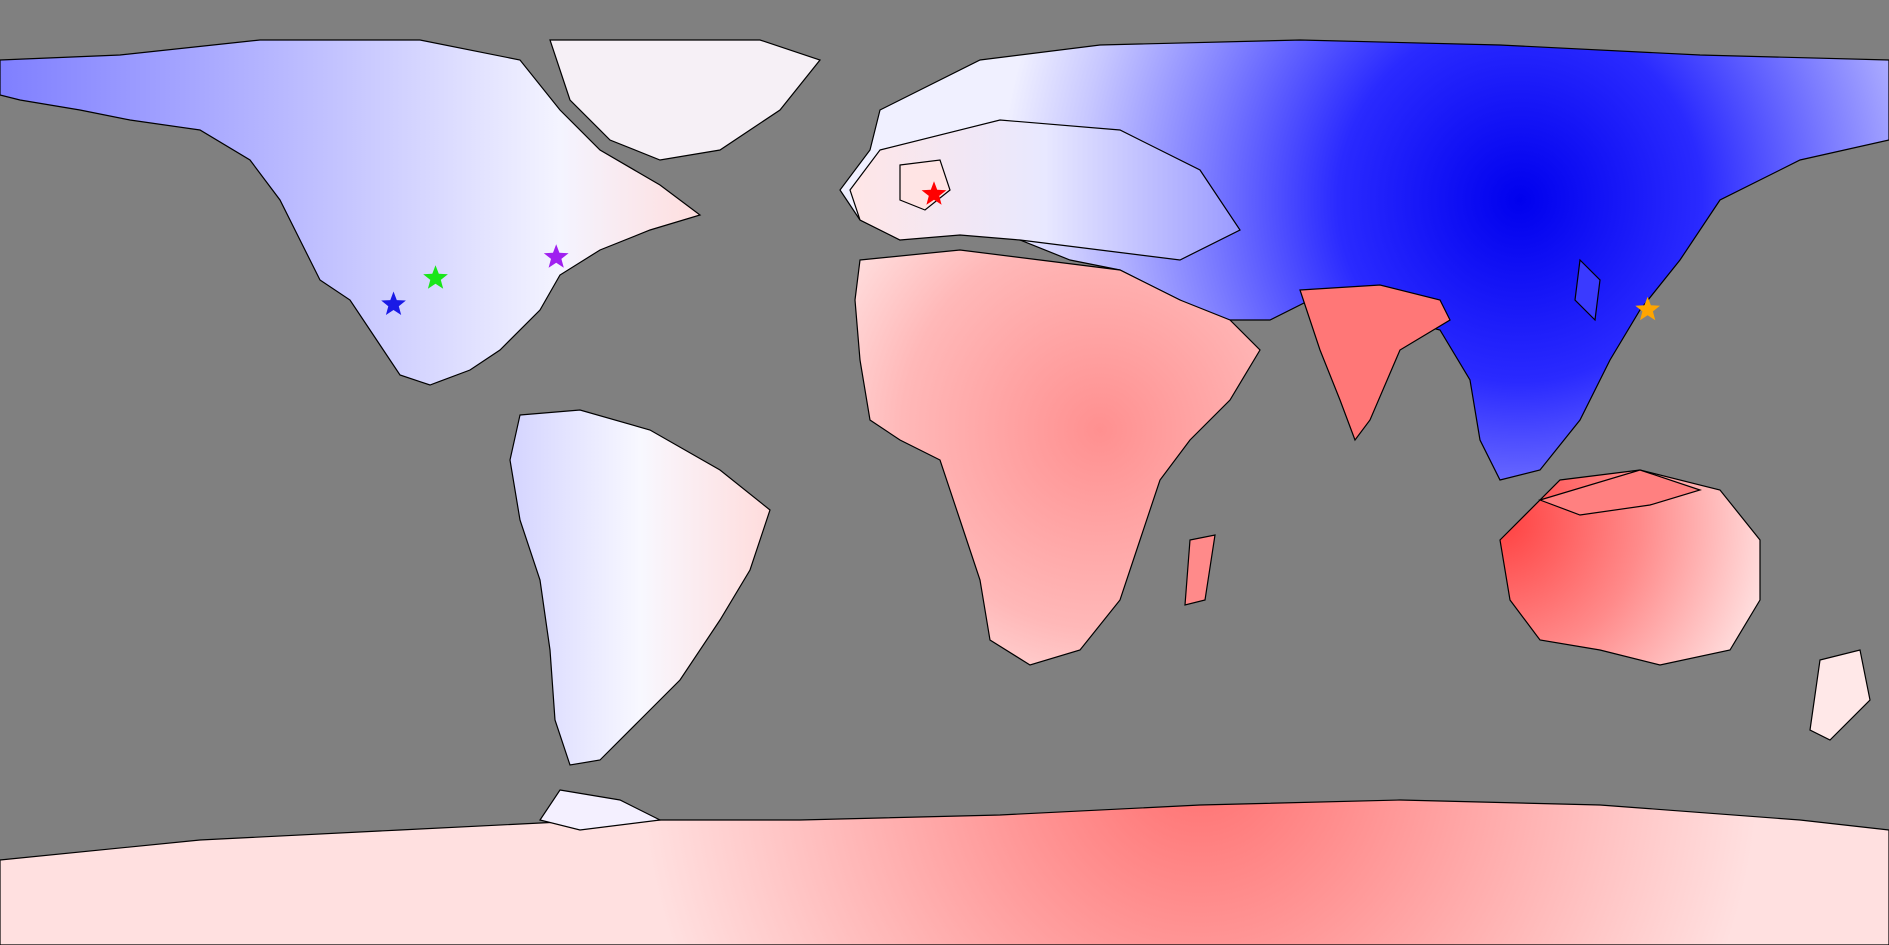  What do you see at coordinates (393, 303) in the screenshot?
I see `marker-blue-star` at bounding box center [393, 303].